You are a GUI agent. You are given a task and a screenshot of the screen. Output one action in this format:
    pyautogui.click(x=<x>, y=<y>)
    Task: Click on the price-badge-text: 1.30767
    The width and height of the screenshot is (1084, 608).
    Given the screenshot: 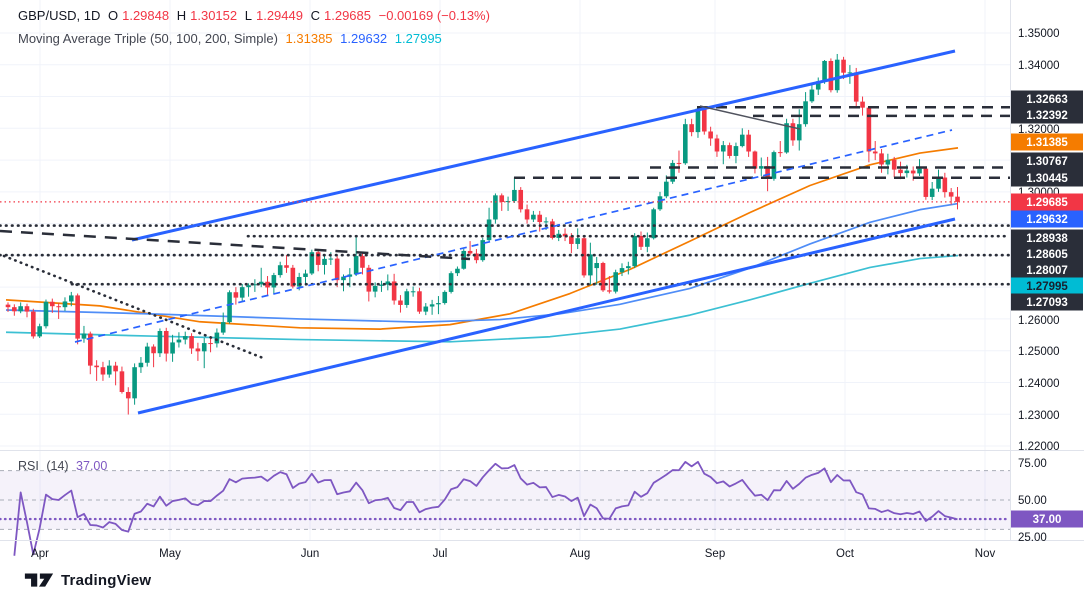 What is the action you would take?
    pyautogui.click(x=1047, y=162)
    